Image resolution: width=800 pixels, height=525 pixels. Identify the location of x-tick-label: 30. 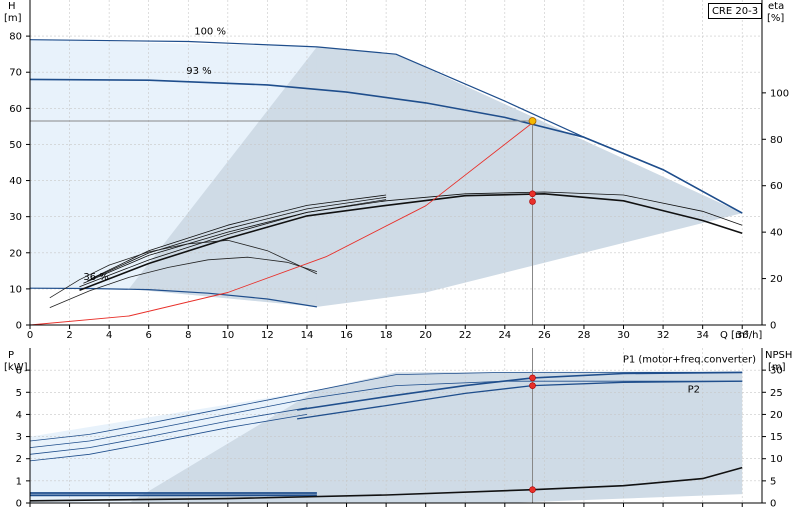
(623, 335).